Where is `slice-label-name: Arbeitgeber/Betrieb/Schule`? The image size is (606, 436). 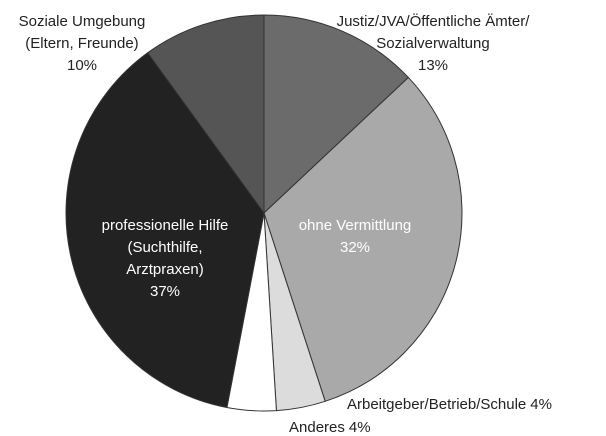
slice-label-name: Arbeitgeber/Betrieb/Schule is located at coordinates (436, 404).